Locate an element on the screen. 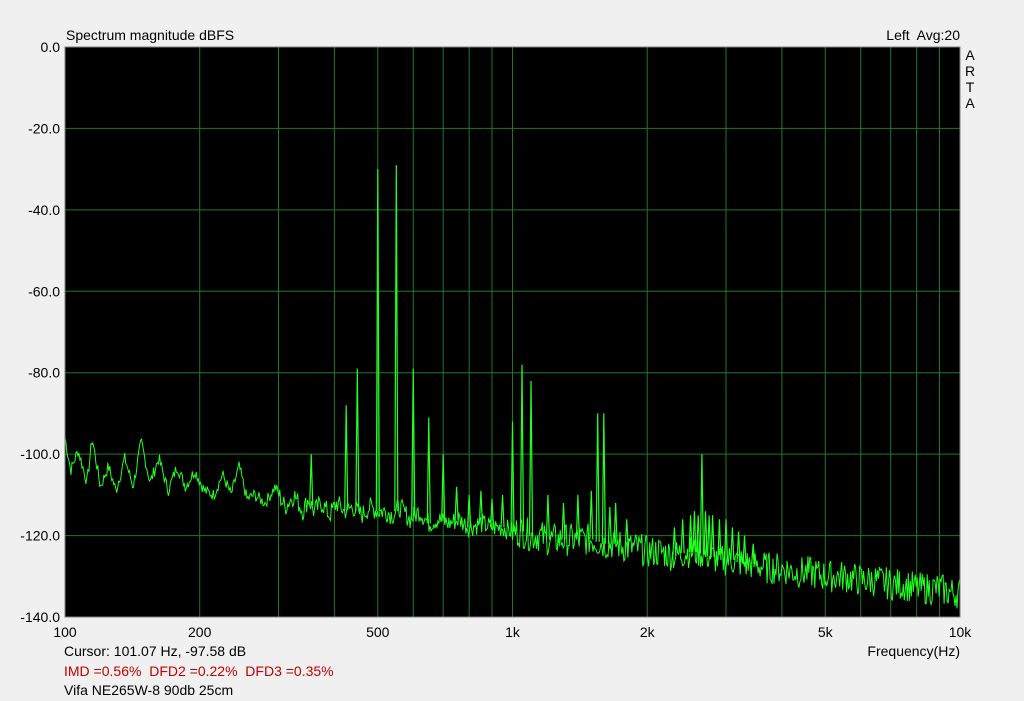 This screenshot has height=701, width=1024. measurement-note: Vifa NE265W-8 90db 25cm is located at coordinates (149, 690).